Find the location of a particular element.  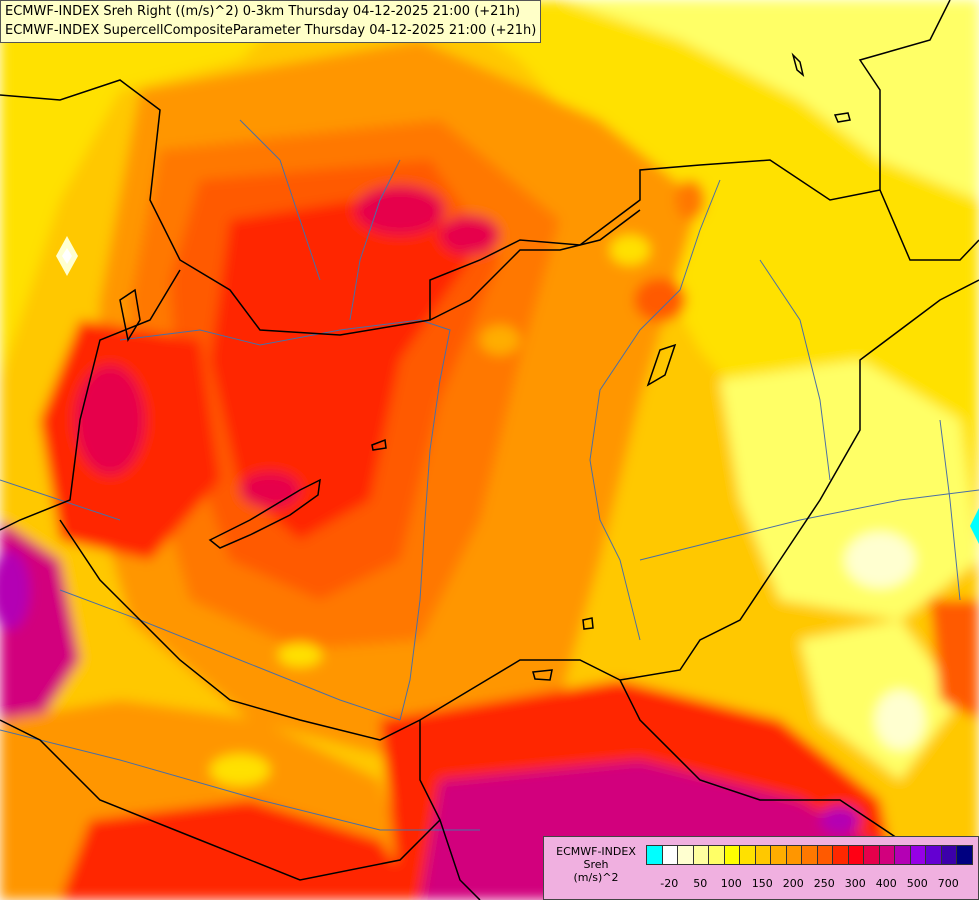

lake-northeast is located at coordinates (798, 65).